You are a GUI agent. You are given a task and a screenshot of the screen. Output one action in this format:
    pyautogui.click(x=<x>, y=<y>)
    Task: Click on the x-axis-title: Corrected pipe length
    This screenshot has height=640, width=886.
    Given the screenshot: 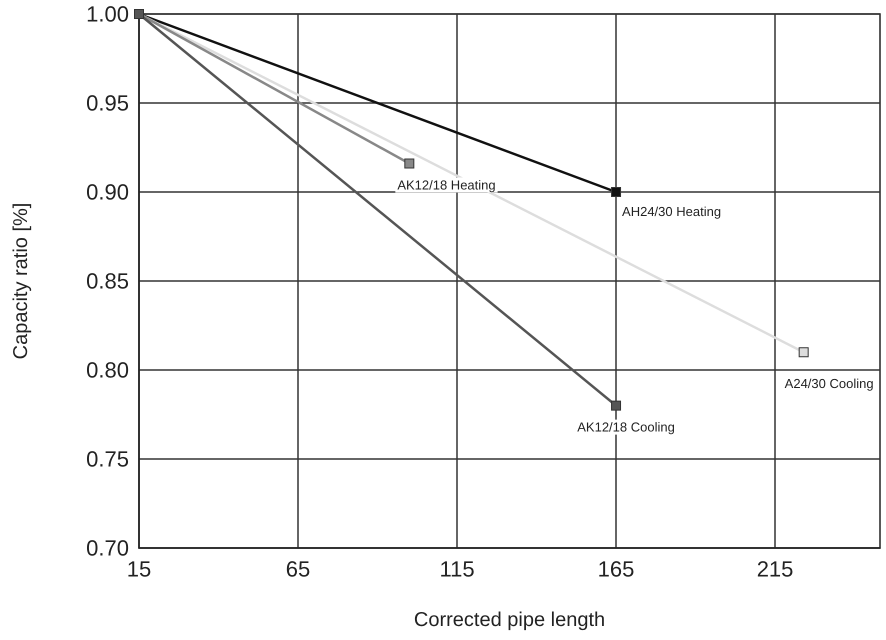 What is the action you would take?
    pyautogui.click(x=510, y=620)
    